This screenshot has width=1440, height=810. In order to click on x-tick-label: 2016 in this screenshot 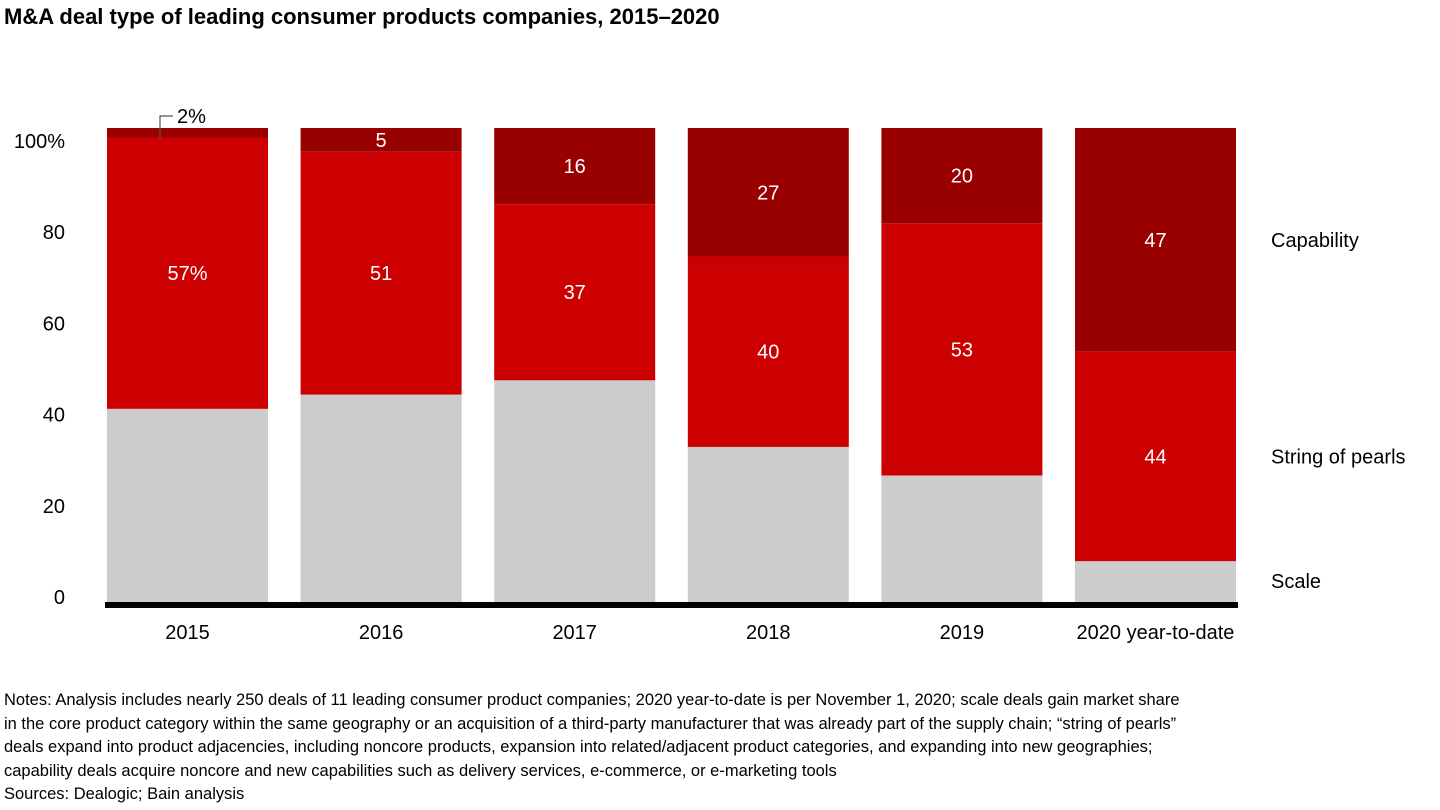, I will do `click(381, 633)`.